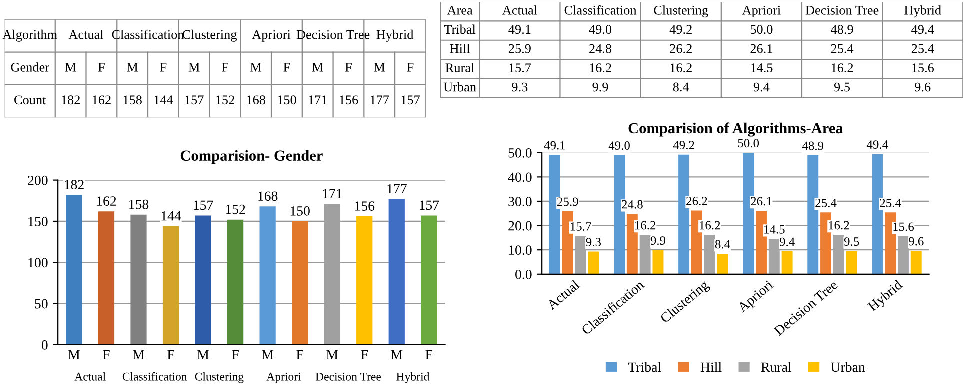 The image size is (968, 392). What do you see at coordinates (219, 378) in the screenshot?
I see `text: Clustering` at bounding box center [219, 378].